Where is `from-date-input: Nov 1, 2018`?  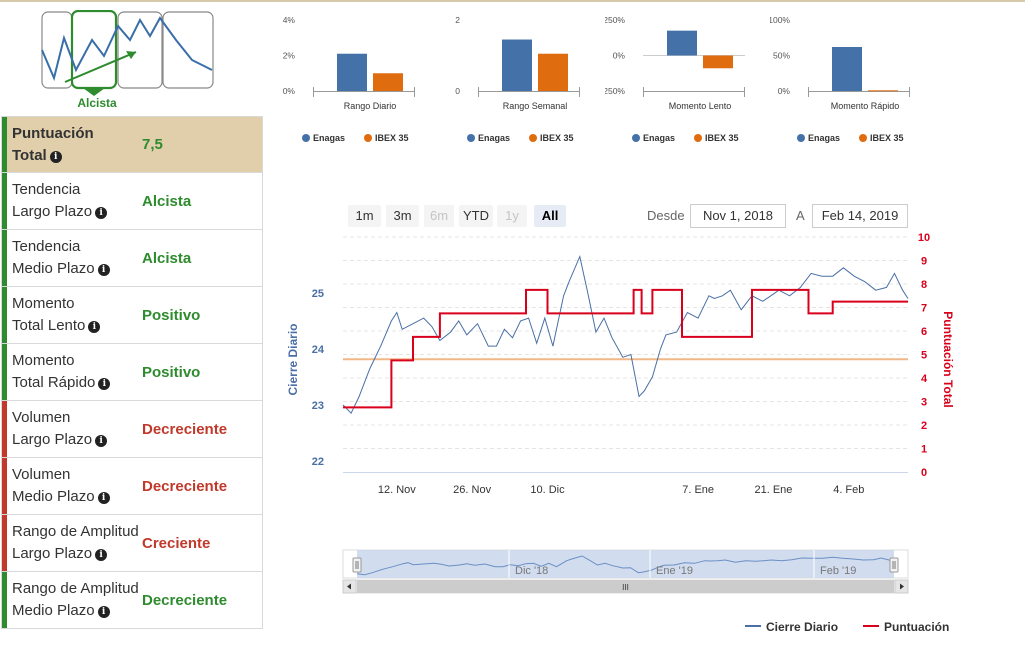 from-date-input: Nov 1, 2018 is located at coordinates (738, 216).